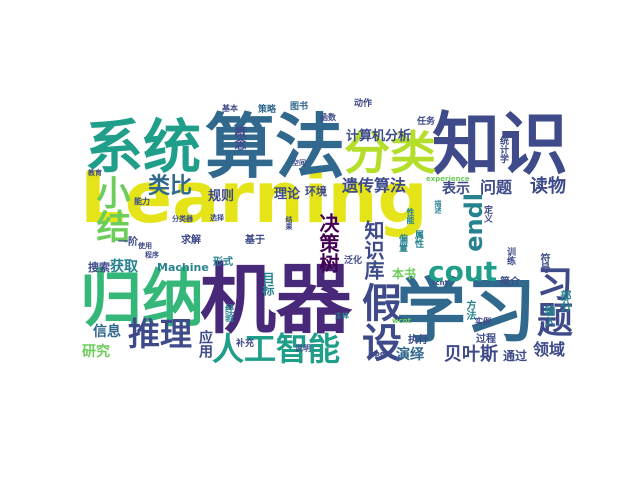 The width and height of the screenshot is (640, 480). What do you see at coordinates (276, 299) in the screenshot?
I see `word-machine: 机器` at bounding box center [276, 299].